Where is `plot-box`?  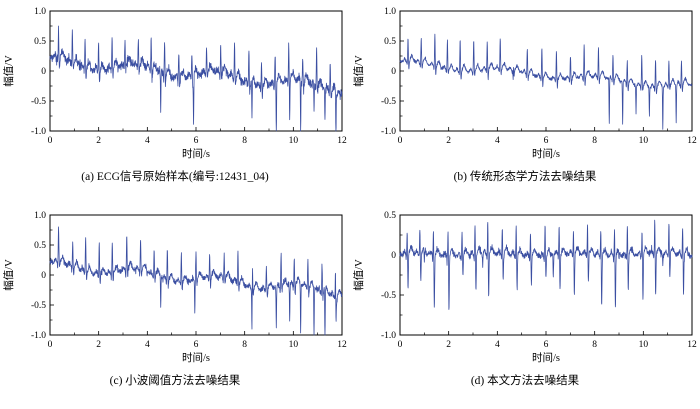 plot-box is located at coordinates (546, 71).